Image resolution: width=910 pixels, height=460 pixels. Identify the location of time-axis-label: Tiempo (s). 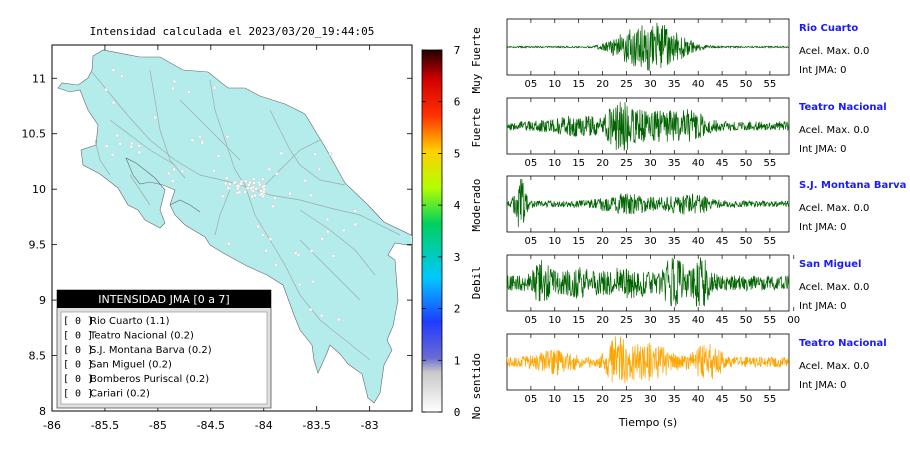
(647, 422).